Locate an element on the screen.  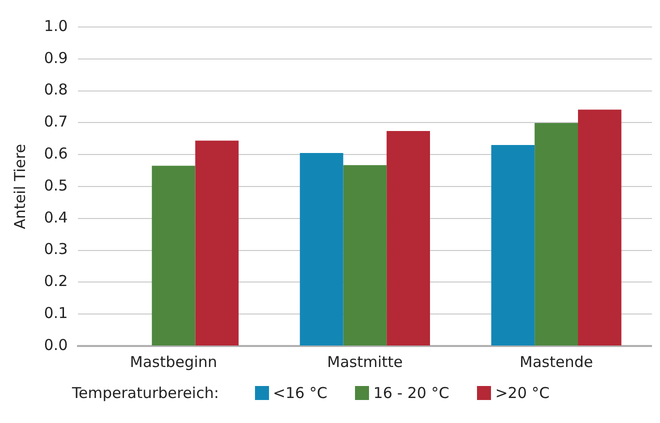
y-tick-label: 0.4 is located at coordinates (56, 217).